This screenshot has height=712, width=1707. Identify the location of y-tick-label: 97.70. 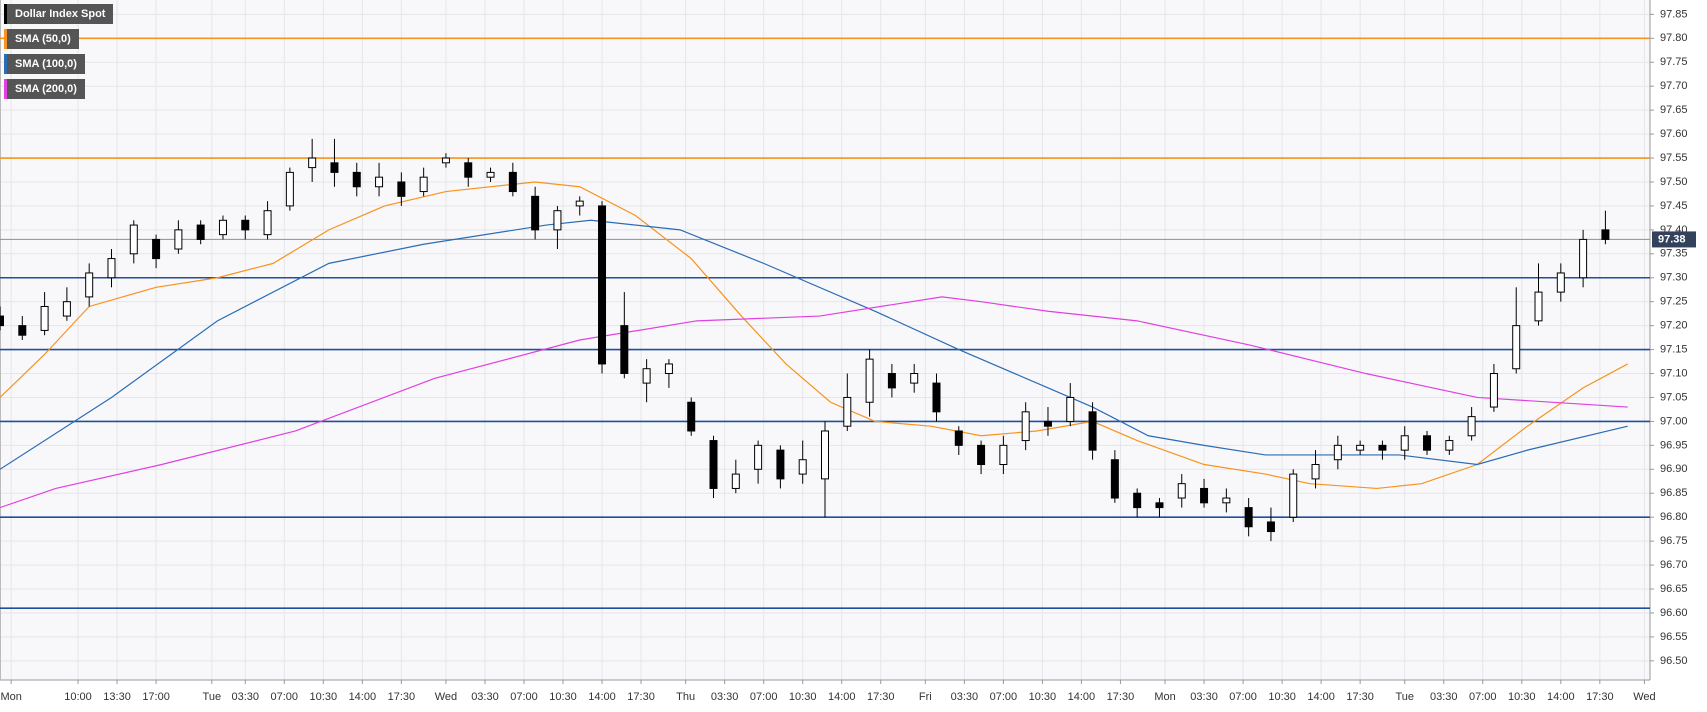
(1674, 86).